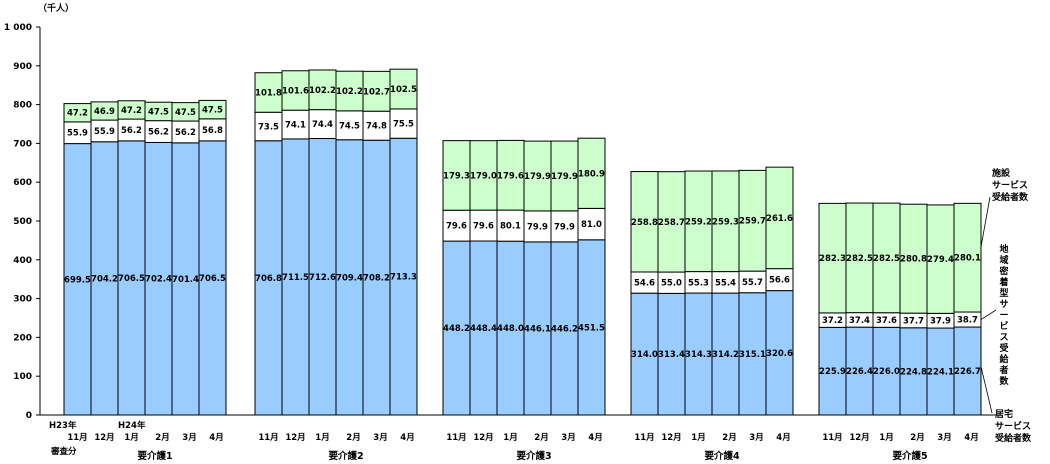  What do you see at coordinates (510, 227) in the screenshot?
I see `data-label-community: 80.1` at bounding box center [510, 227].